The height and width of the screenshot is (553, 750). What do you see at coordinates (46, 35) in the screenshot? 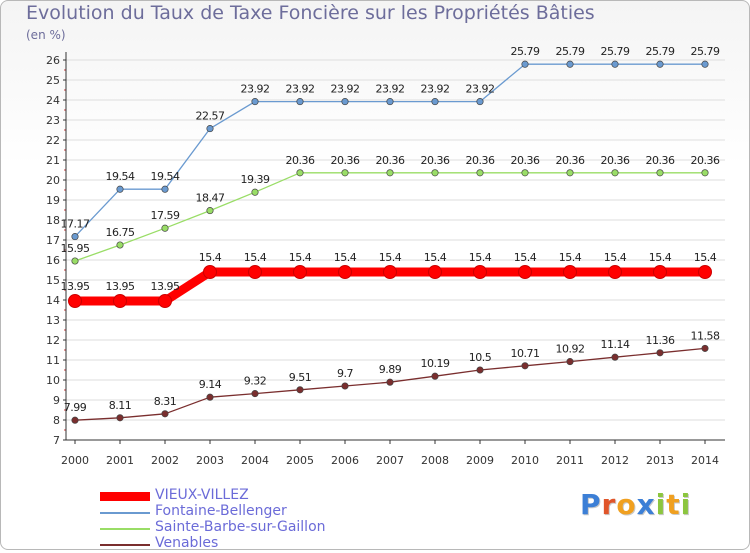
I see `chart-subtitle: (en %)` at bounding box center [46, 35].